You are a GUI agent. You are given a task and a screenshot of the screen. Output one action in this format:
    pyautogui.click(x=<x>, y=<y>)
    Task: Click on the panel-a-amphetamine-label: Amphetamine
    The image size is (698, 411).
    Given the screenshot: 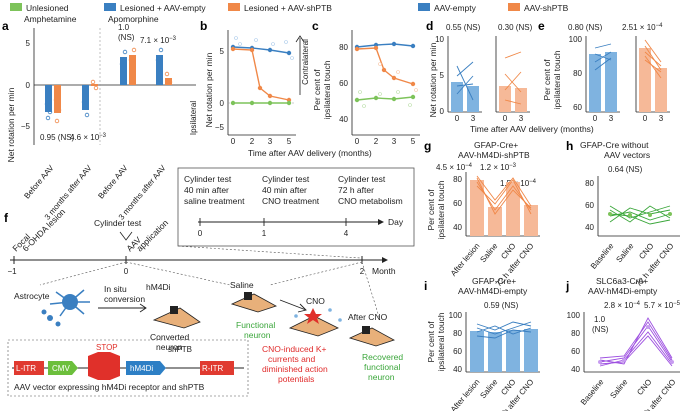 What is the action you would take?
    pyautogui.click(x=50, y=19)
    